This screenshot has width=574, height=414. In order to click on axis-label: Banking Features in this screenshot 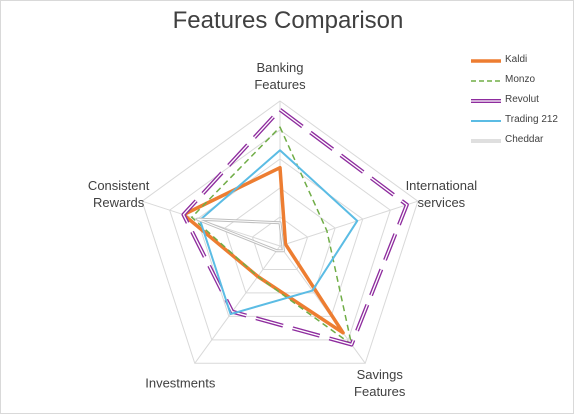, I will do `click(280, 76)`.